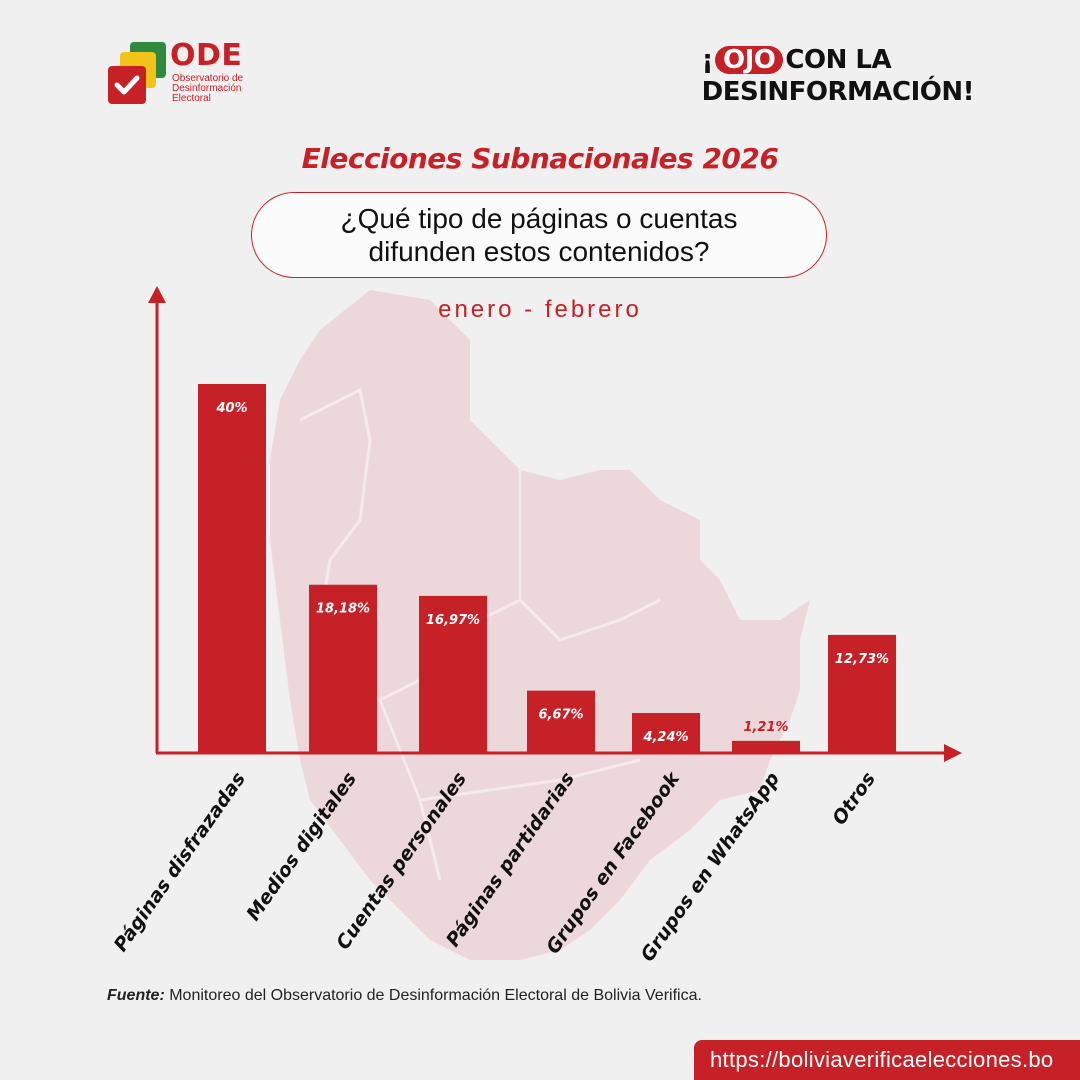 The height and width of the screenshot is (1080, 1080). Describe the element at coordinates (838, 92) in the screenshot. I see `slogan-line-2: DESINFORMACIÓN!` at that location.